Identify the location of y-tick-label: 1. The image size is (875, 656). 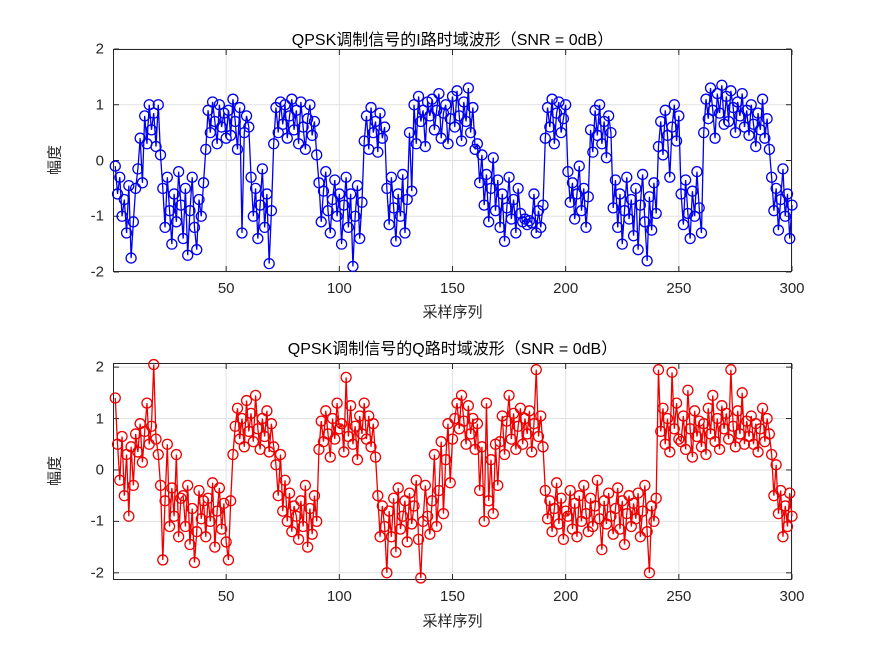
(99, 419).